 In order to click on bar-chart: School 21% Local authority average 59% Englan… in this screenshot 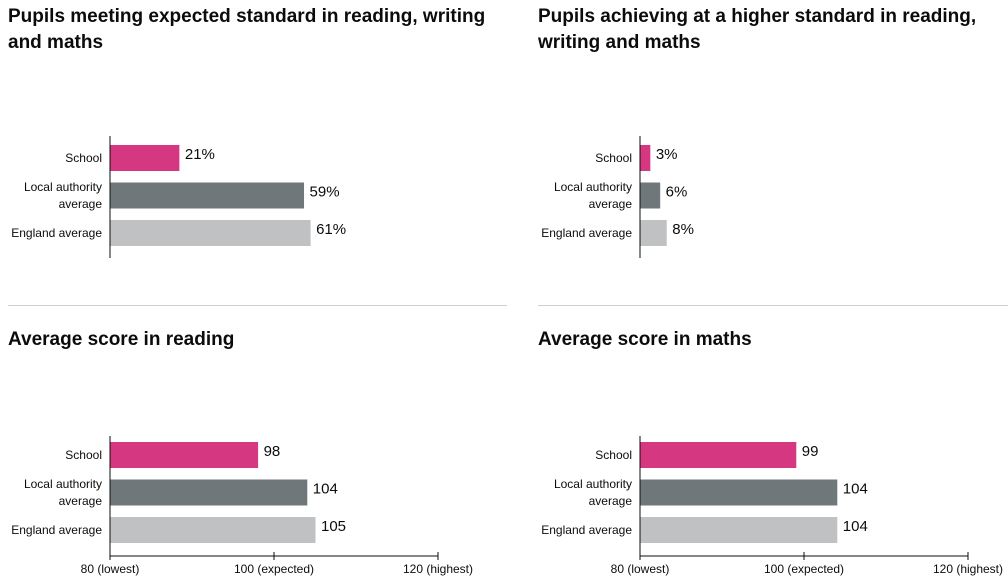, I will do `click(178, 197)`.